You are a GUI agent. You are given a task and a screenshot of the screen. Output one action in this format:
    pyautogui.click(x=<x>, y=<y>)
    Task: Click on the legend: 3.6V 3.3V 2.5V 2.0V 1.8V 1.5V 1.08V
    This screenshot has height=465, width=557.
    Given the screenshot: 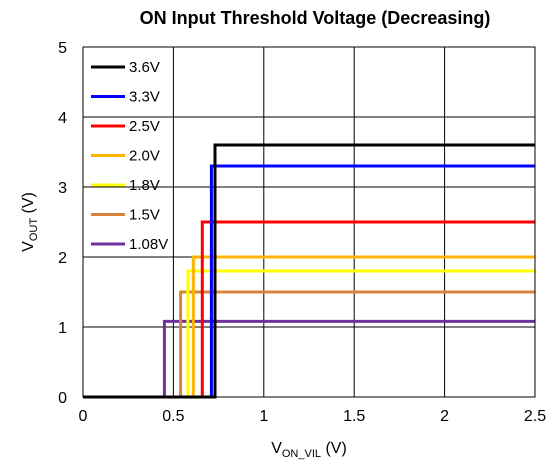 What is the action you would take?
    pyautogui.click(x=129, y=156)
    